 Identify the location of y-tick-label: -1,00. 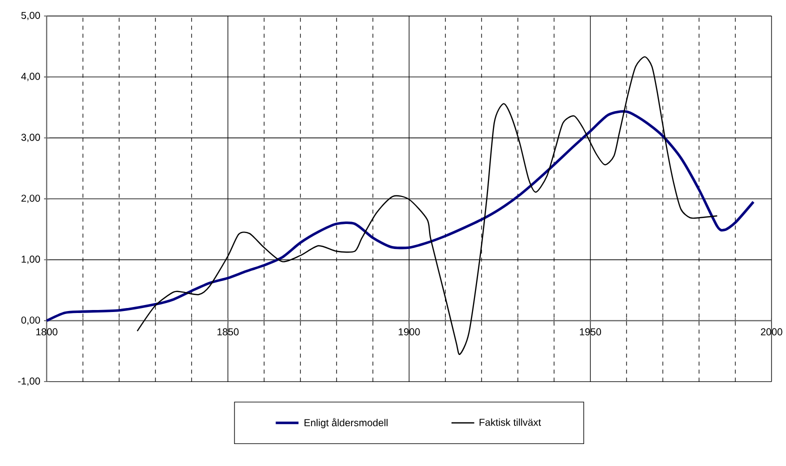
(29, 382).